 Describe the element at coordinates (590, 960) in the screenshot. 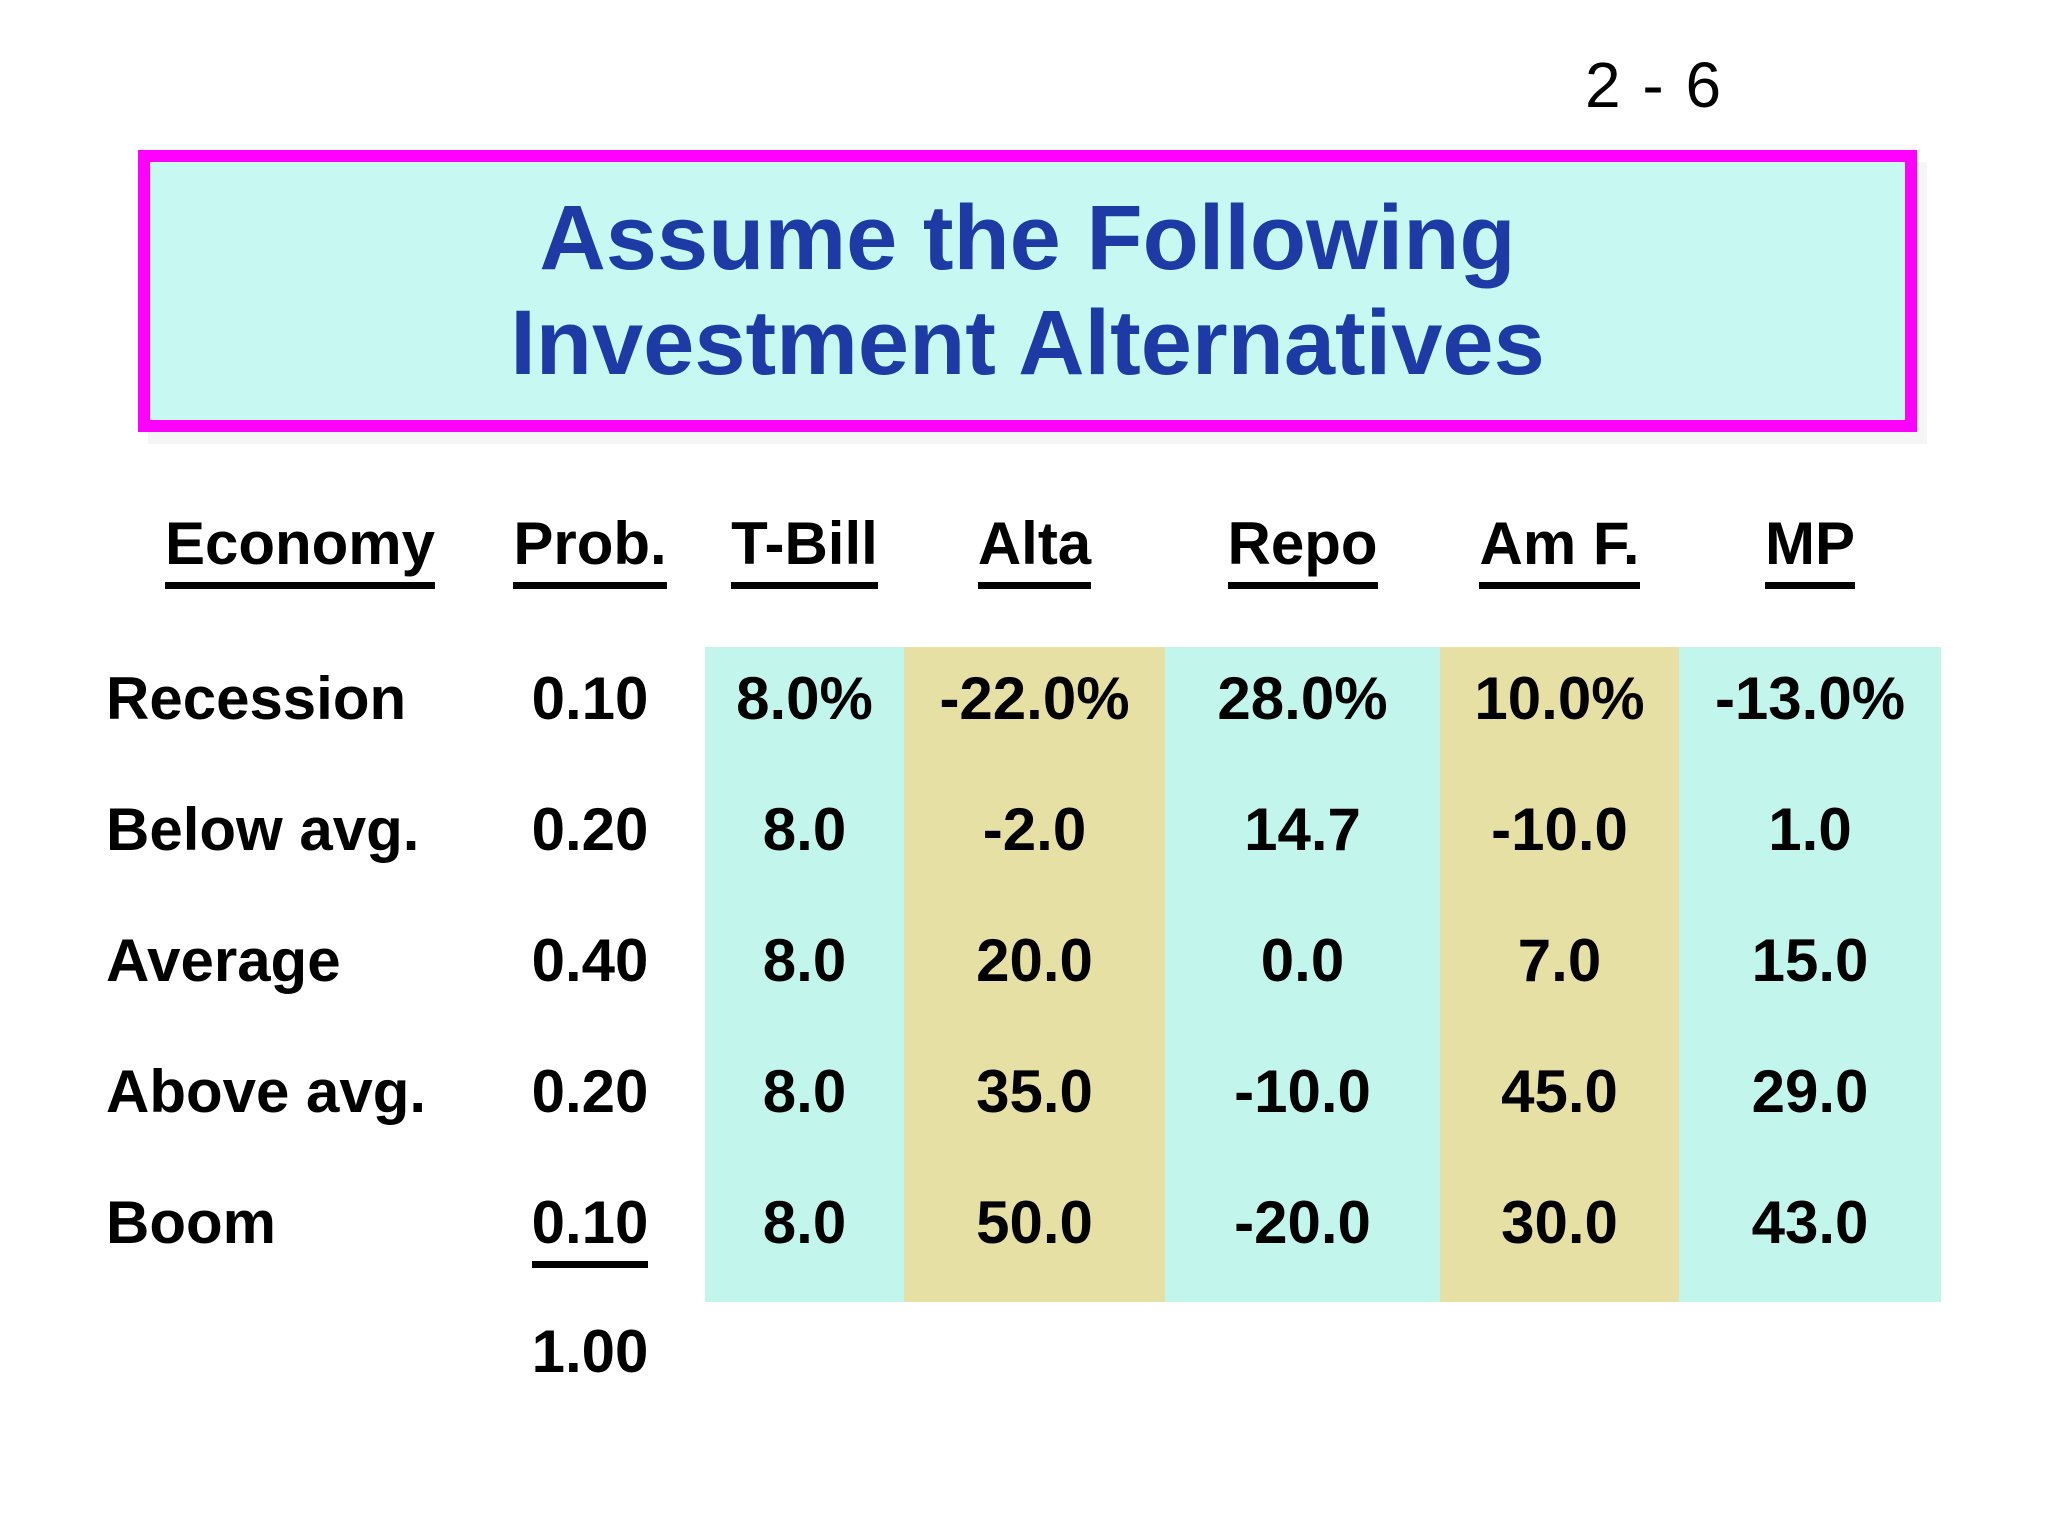

I see `cell-prob: 0.40` at that location.